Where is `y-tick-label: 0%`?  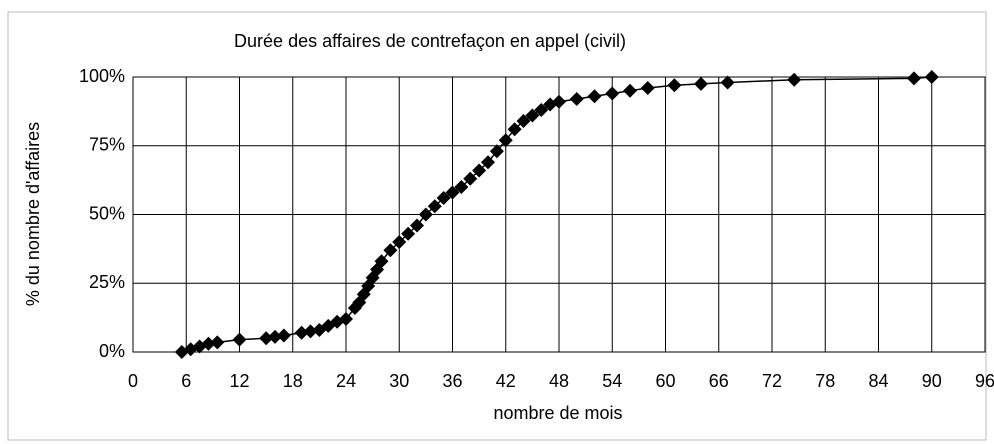 y-tick-label: 0% is located at coordinates (112, 351).